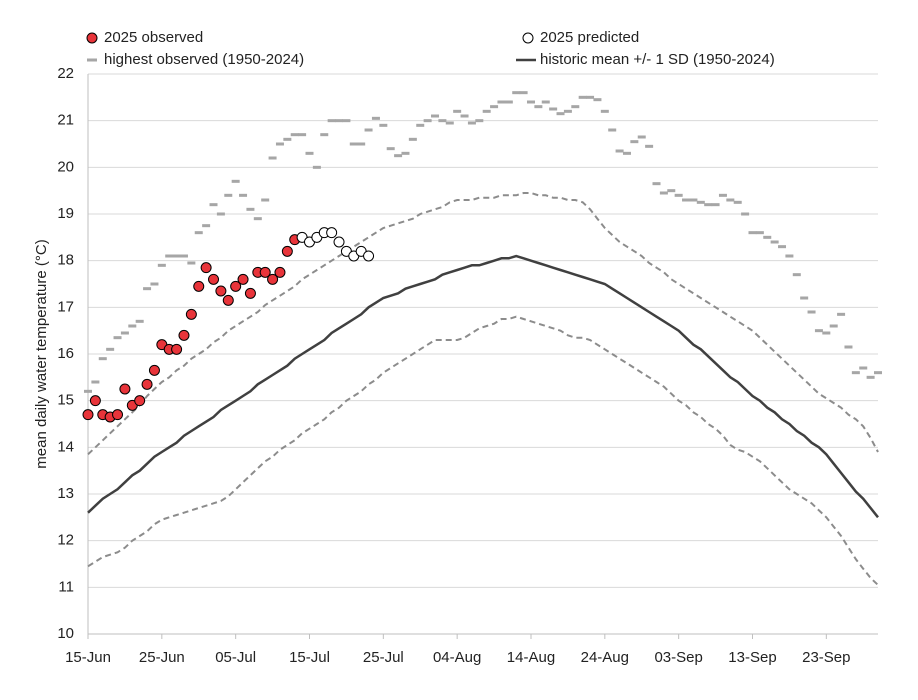 The height and width of the screenshot is (700, 918). I want to click on y-axis-label: mean daily water temperature (°C), so click(41, 353).